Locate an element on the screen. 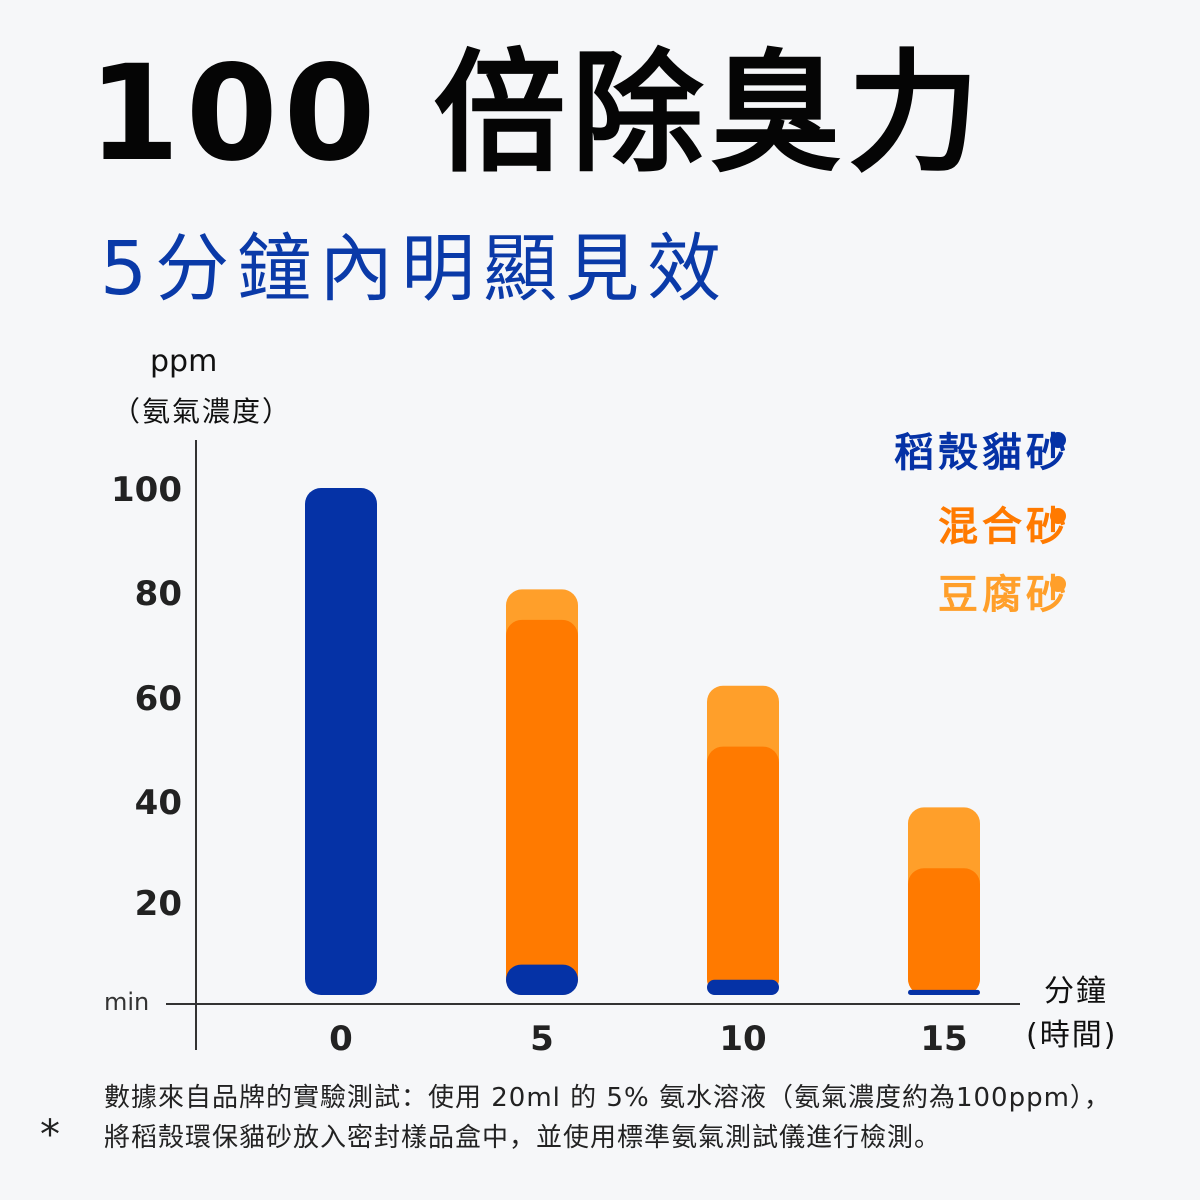 The height and width of the screenshot is (1200, 1200). page-subtitle: 5分鐘內明顯見效 is located at coordinates (415, 269).